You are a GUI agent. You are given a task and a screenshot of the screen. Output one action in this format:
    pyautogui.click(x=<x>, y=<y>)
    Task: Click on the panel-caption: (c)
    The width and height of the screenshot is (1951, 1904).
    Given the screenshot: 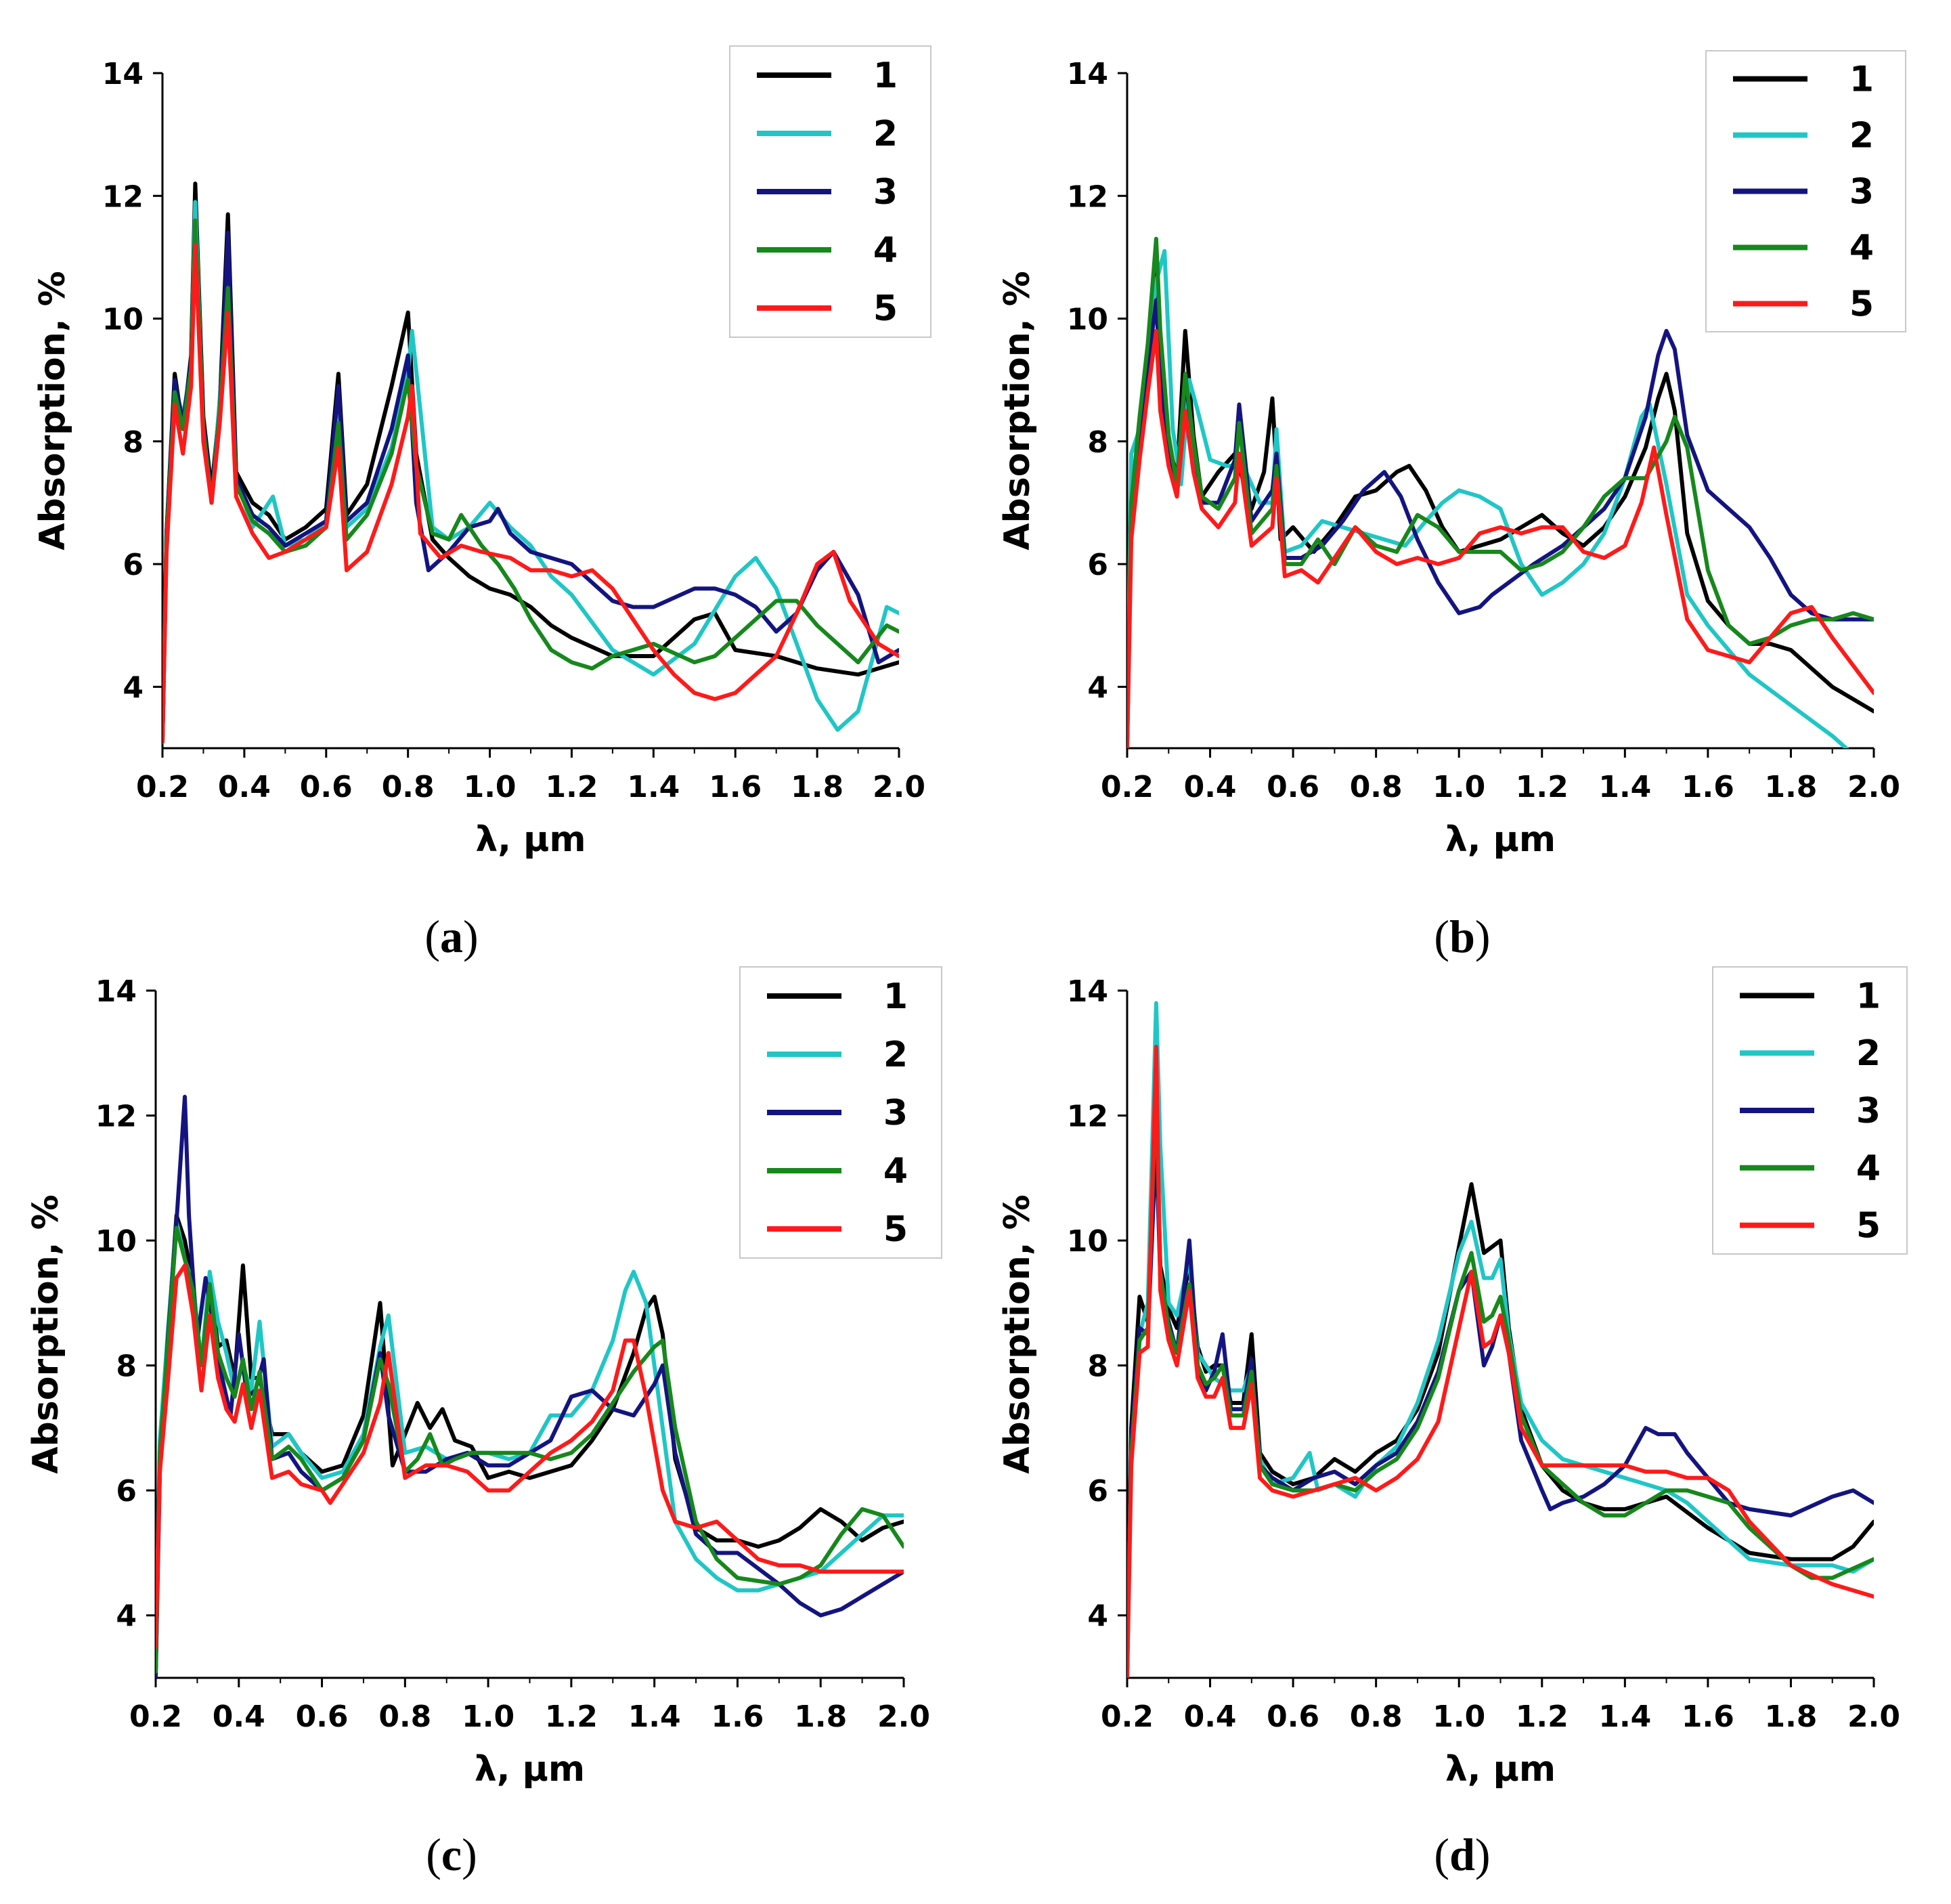 What is the action you would take?
    pyautogui.click(x=451, y=1855)
    